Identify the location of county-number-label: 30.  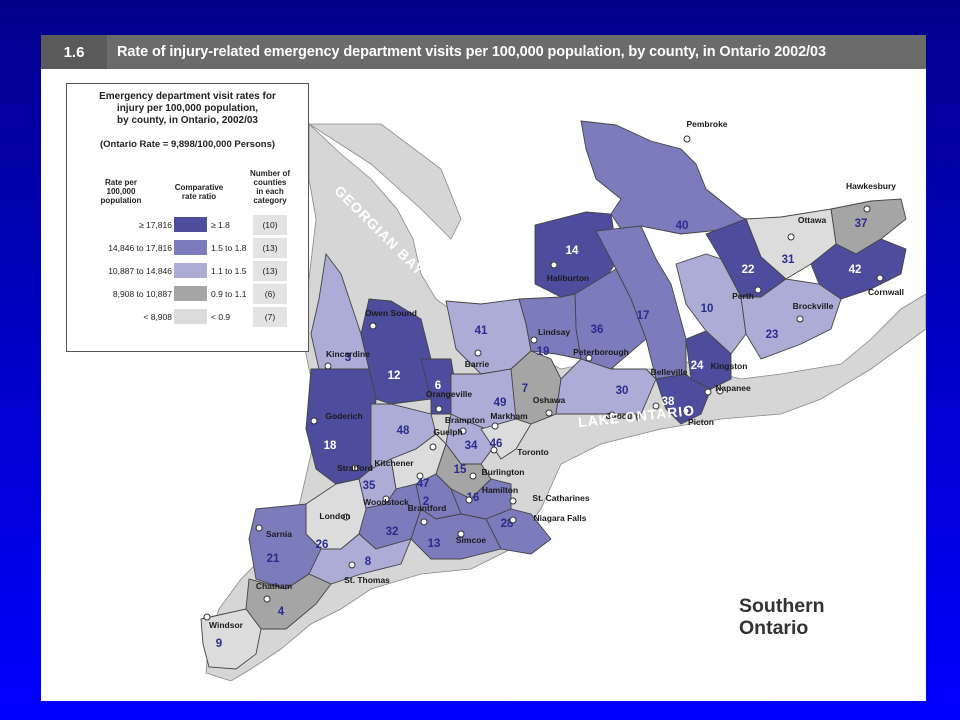
(622, 391).